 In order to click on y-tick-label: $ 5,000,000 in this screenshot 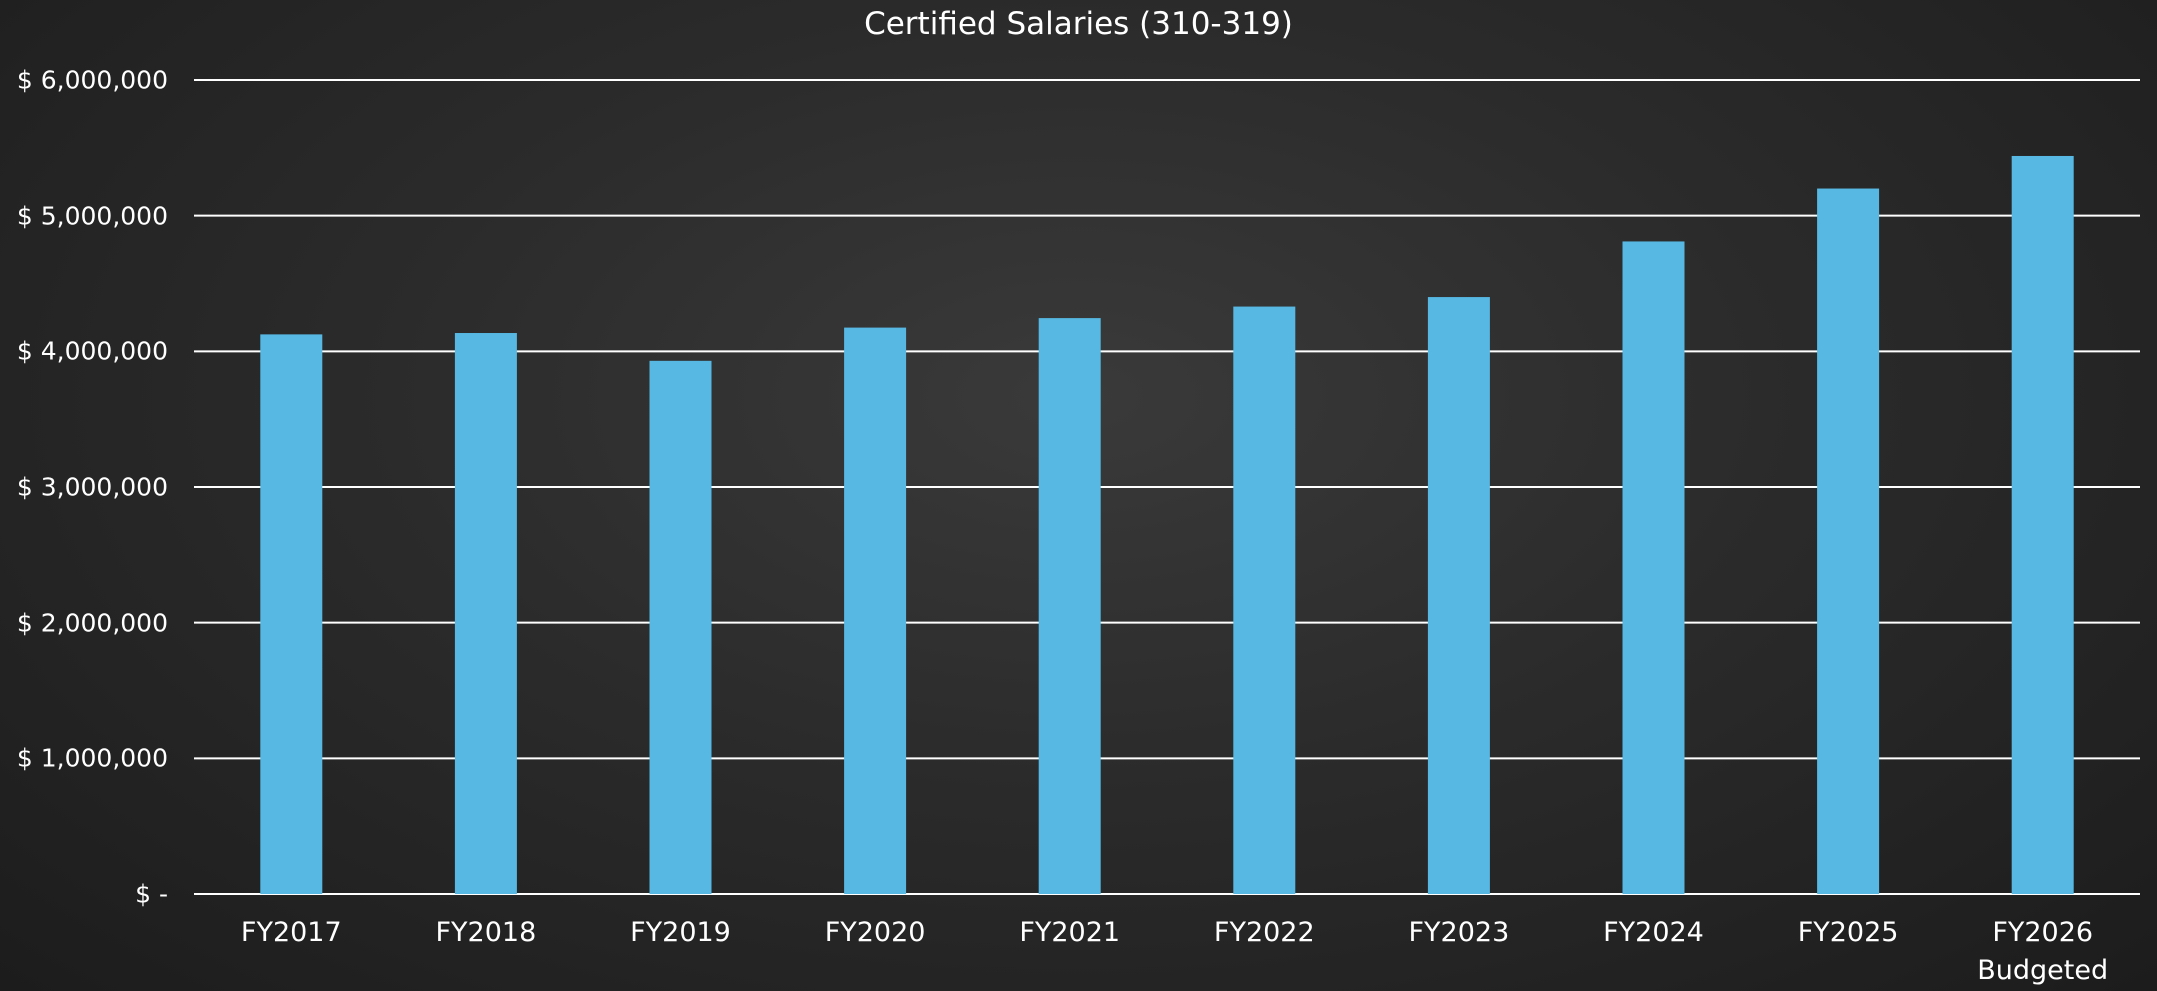, I will do `click(92, 216)`.